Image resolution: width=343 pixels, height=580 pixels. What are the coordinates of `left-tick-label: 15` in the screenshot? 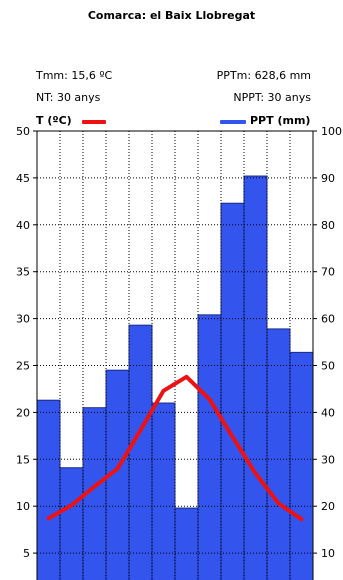 It's located at (23, 459).